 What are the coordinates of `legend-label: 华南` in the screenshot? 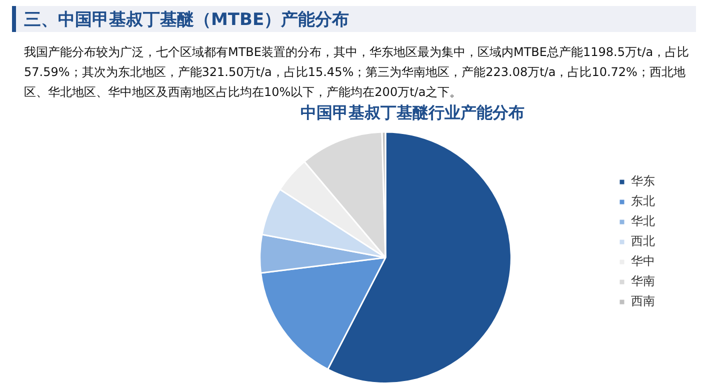 It's located at (643, 281).